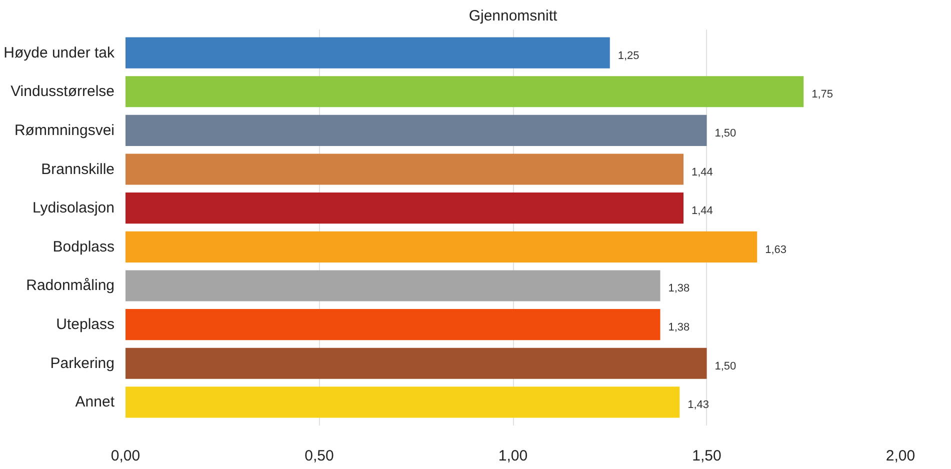  Describe the element at coordinates (78, 169) in the screenshot. I see `y-tick-label: Brannskille` at that location.